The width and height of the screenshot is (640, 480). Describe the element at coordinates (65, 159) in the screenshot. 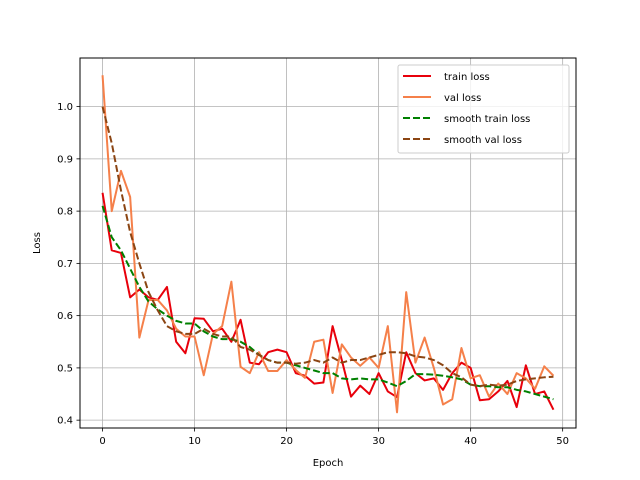

I see `y-tick-label: 0.9` at that location.